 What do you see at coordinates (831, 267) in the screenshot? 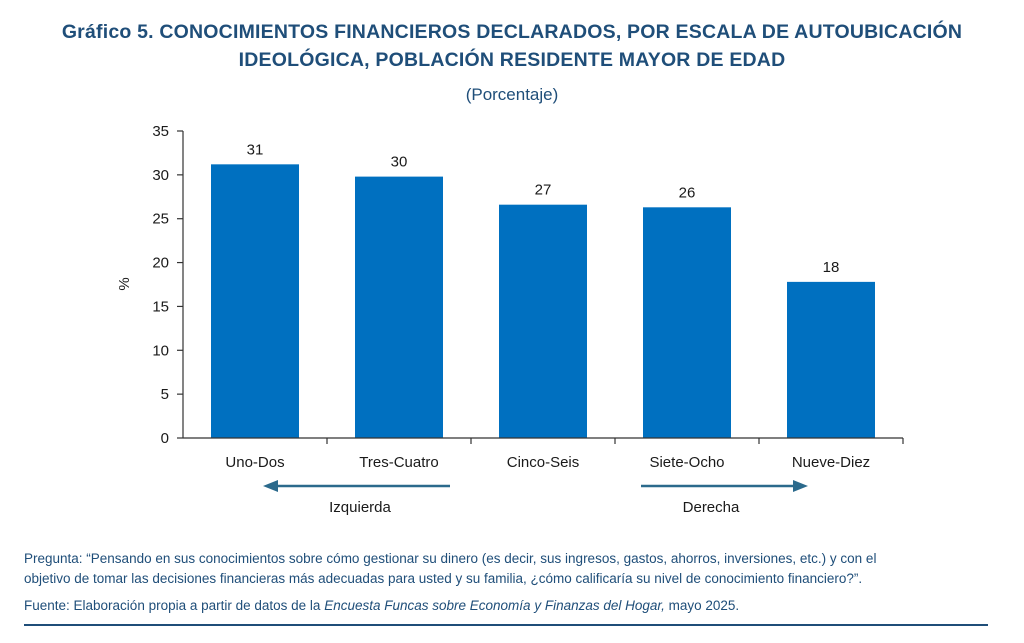
I see `bar-value-label: 18` at bounding box center [831, 267].